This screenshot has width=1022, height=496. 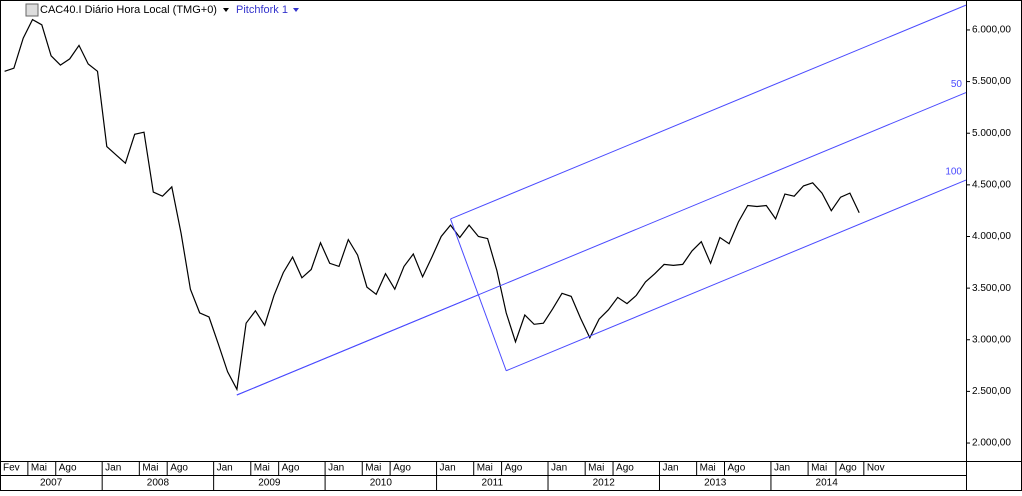 I want to click on pitchfork-level: 0, so click(x=959, y=1).